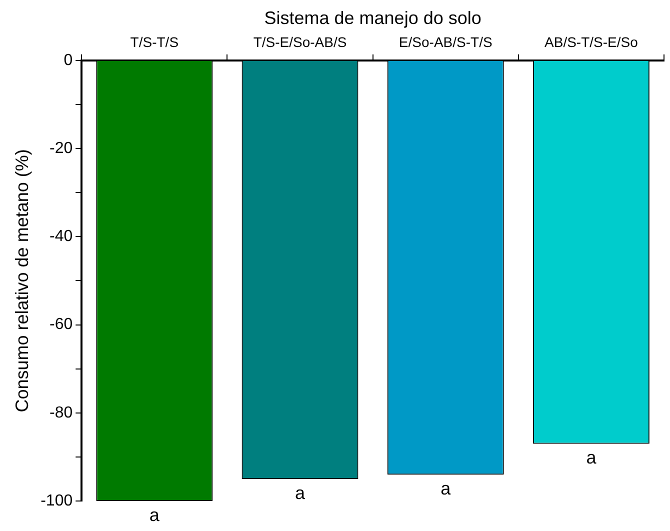  Describe the element at coordinates (154, 42) in the screenshot. I see `x-tick-label: T/S-T/S` at that location.